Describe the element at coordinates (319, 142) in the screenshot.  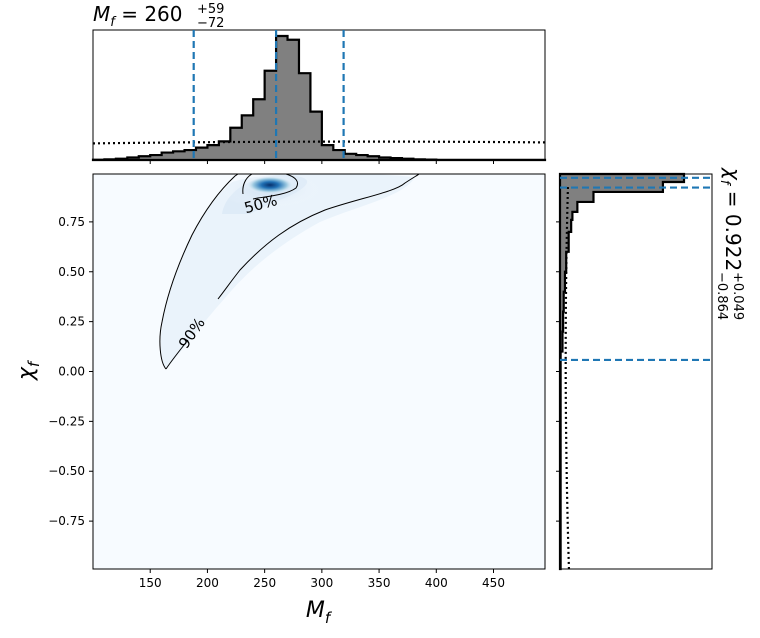
I see `x-prior-line` at that location.